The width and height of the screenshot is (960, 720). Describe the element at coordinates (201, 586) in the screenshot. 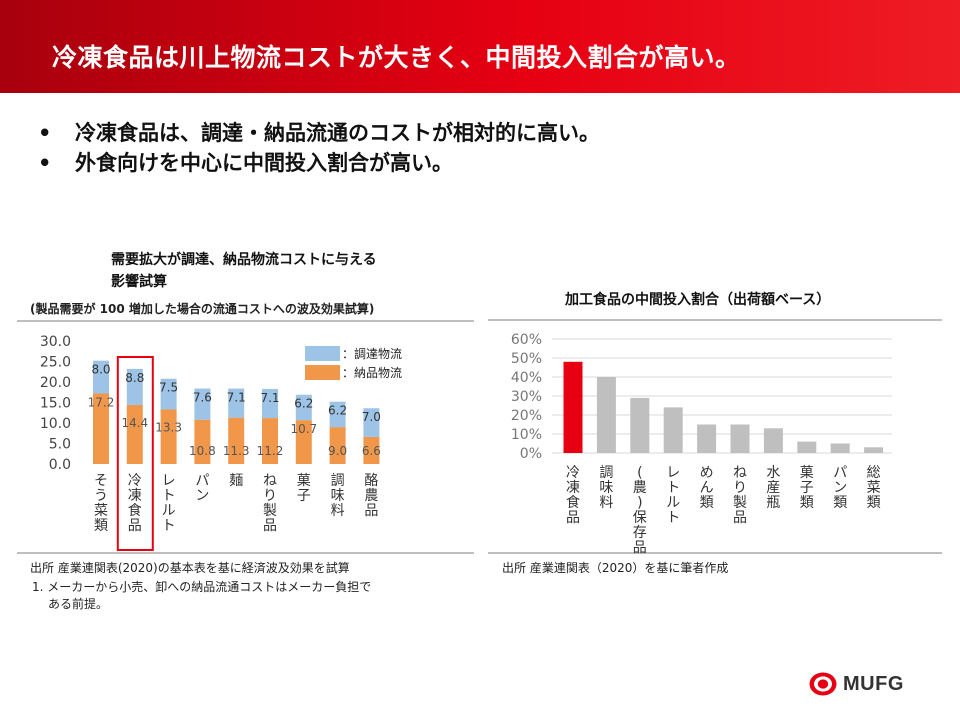

I see `chart1-note-line1: 1. メーカーから小売、卸への納品流通コストはメーカー負担で` at that location.